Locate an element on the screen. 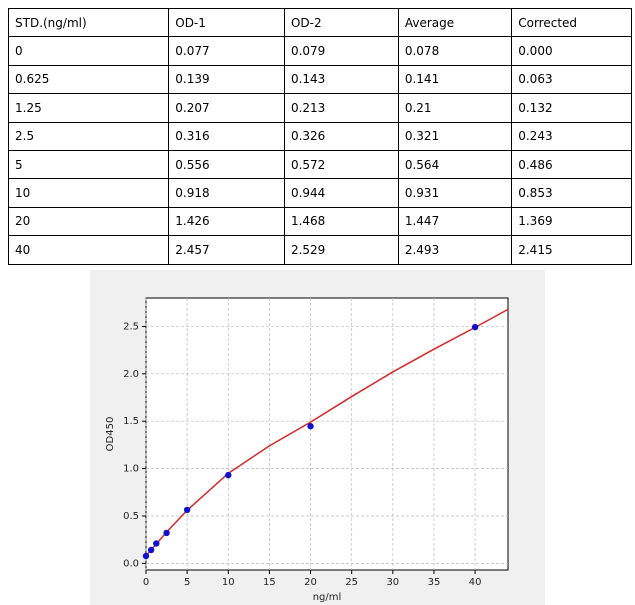 This screenshot has width=635, height=605. y-tick-label: 2.5 is located at coordinates (131, 326).